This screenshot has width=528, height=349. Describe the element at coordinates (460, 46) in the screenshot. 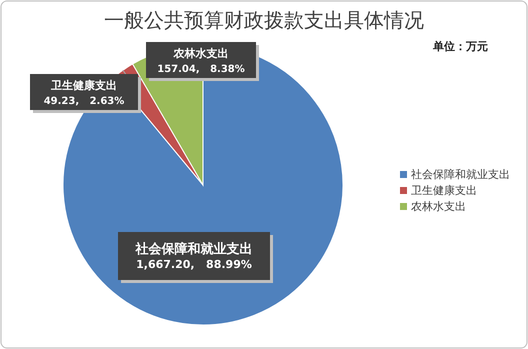

I see `text: 单位：万元` at that location.